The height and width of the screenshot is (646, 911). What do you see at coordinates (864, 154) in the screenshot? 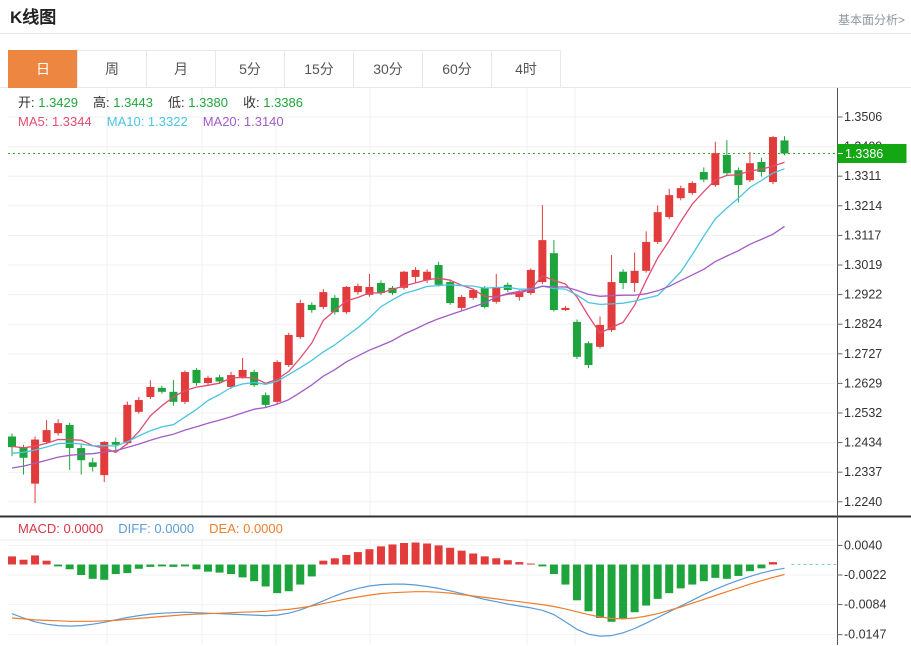
I see `svg-text: 1.3386` at bounding box center [864, 154].